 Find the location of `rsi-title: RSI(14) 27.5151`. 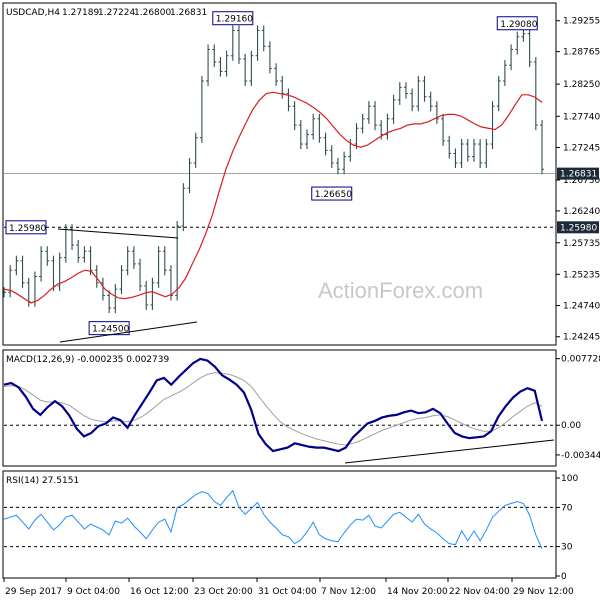

rsi-title: RSI(14) 27.5151 is located at coordinates (42, 481).